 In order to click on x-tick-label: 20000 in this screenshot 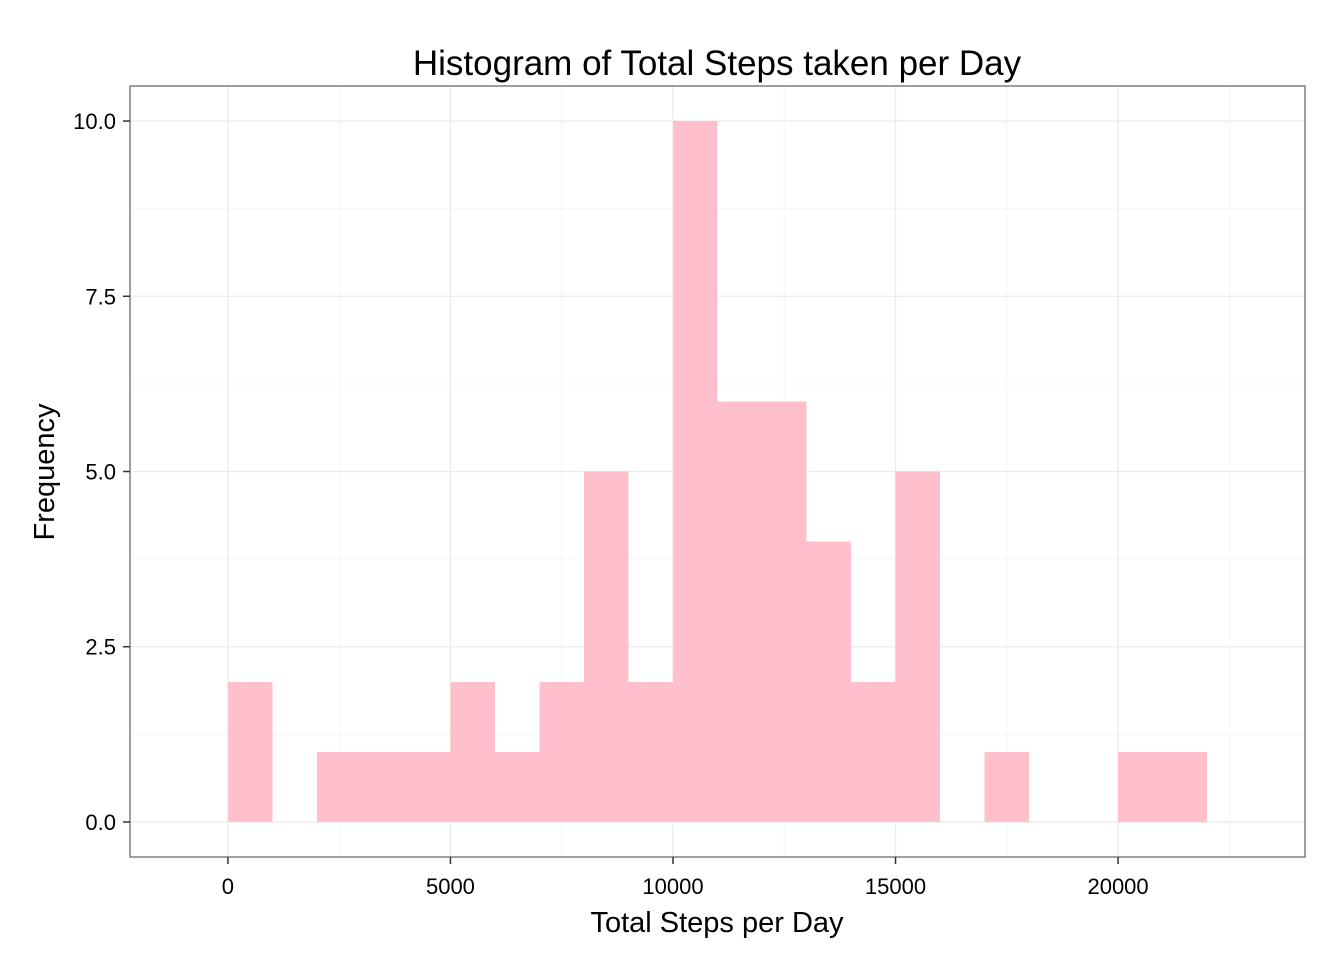, I will do `click(1117, 886)`.